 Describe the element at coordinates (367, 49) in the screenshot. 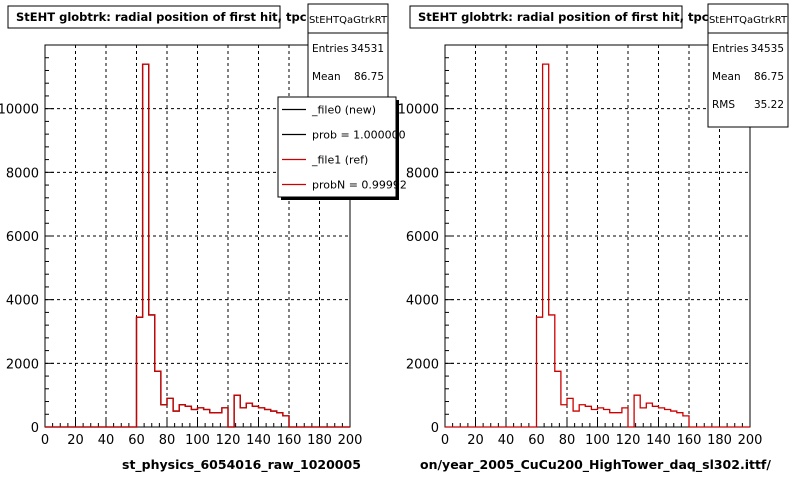

I see `stats-value: 34531` at that location.